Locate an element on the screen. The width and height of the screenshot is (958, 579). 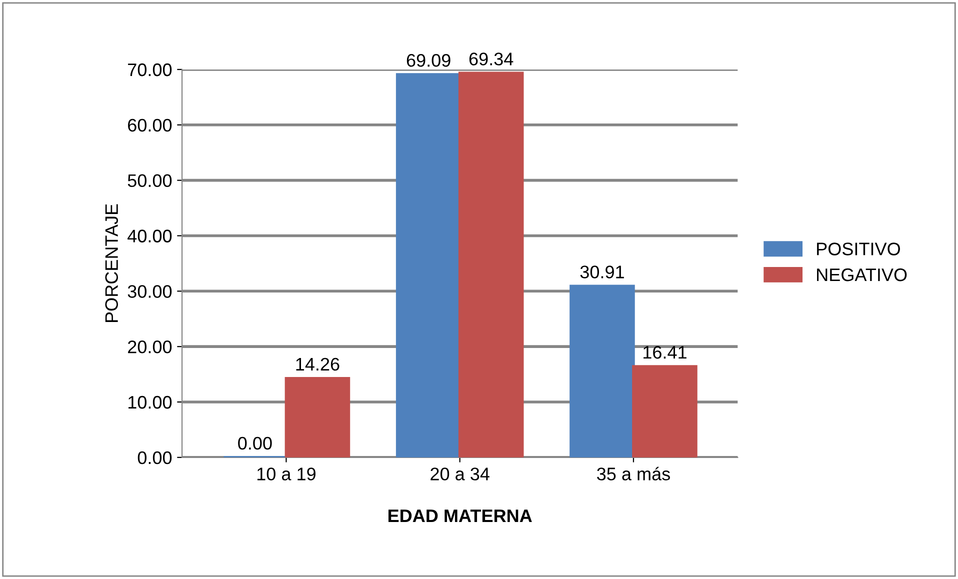
data-label: 69.09 is located at coordinates (428, 60).